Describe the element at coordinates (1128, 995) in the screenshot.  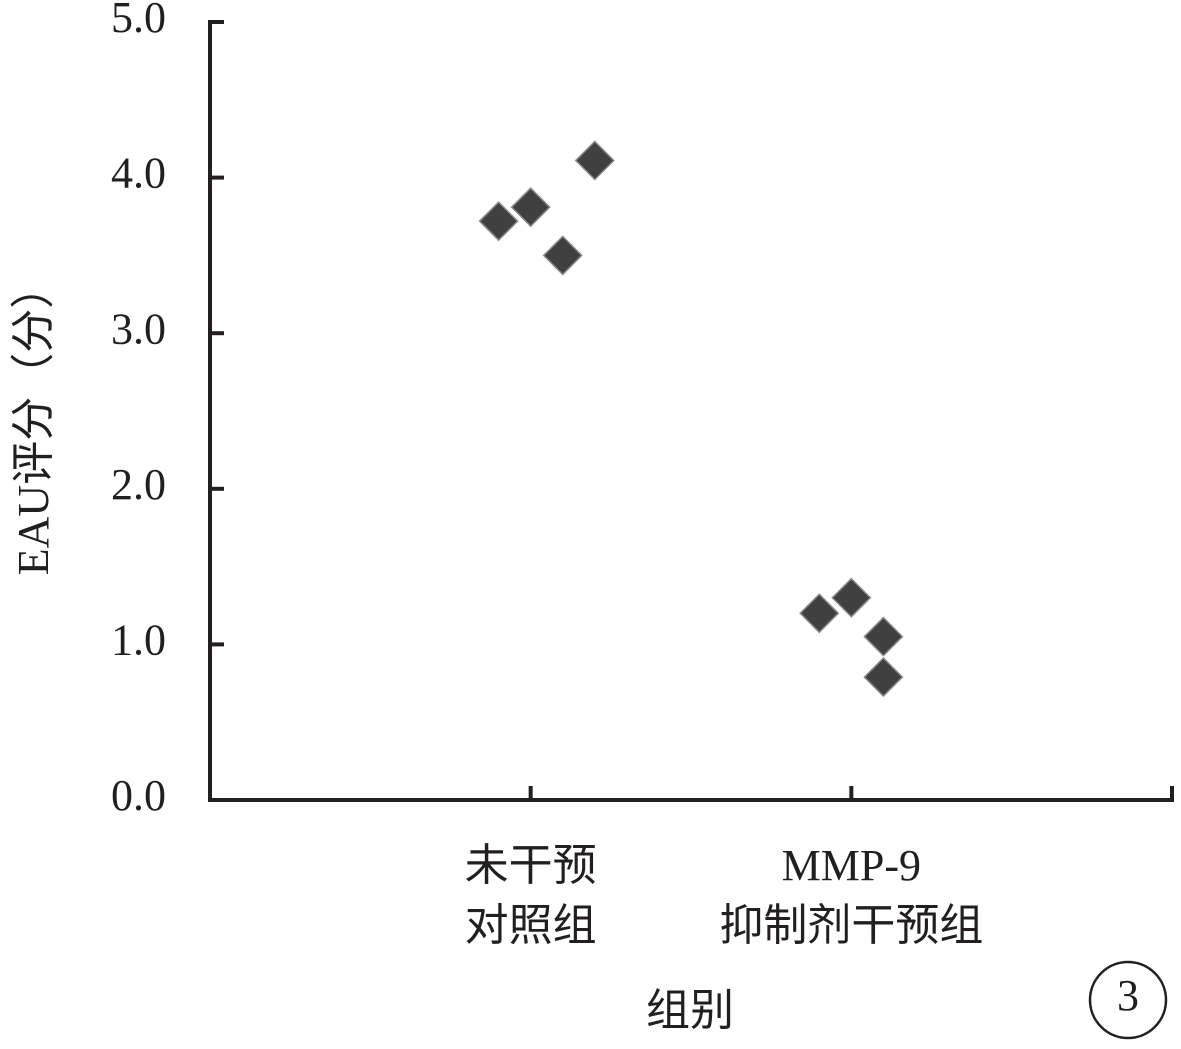
I see `panel-label: 3` at that location.